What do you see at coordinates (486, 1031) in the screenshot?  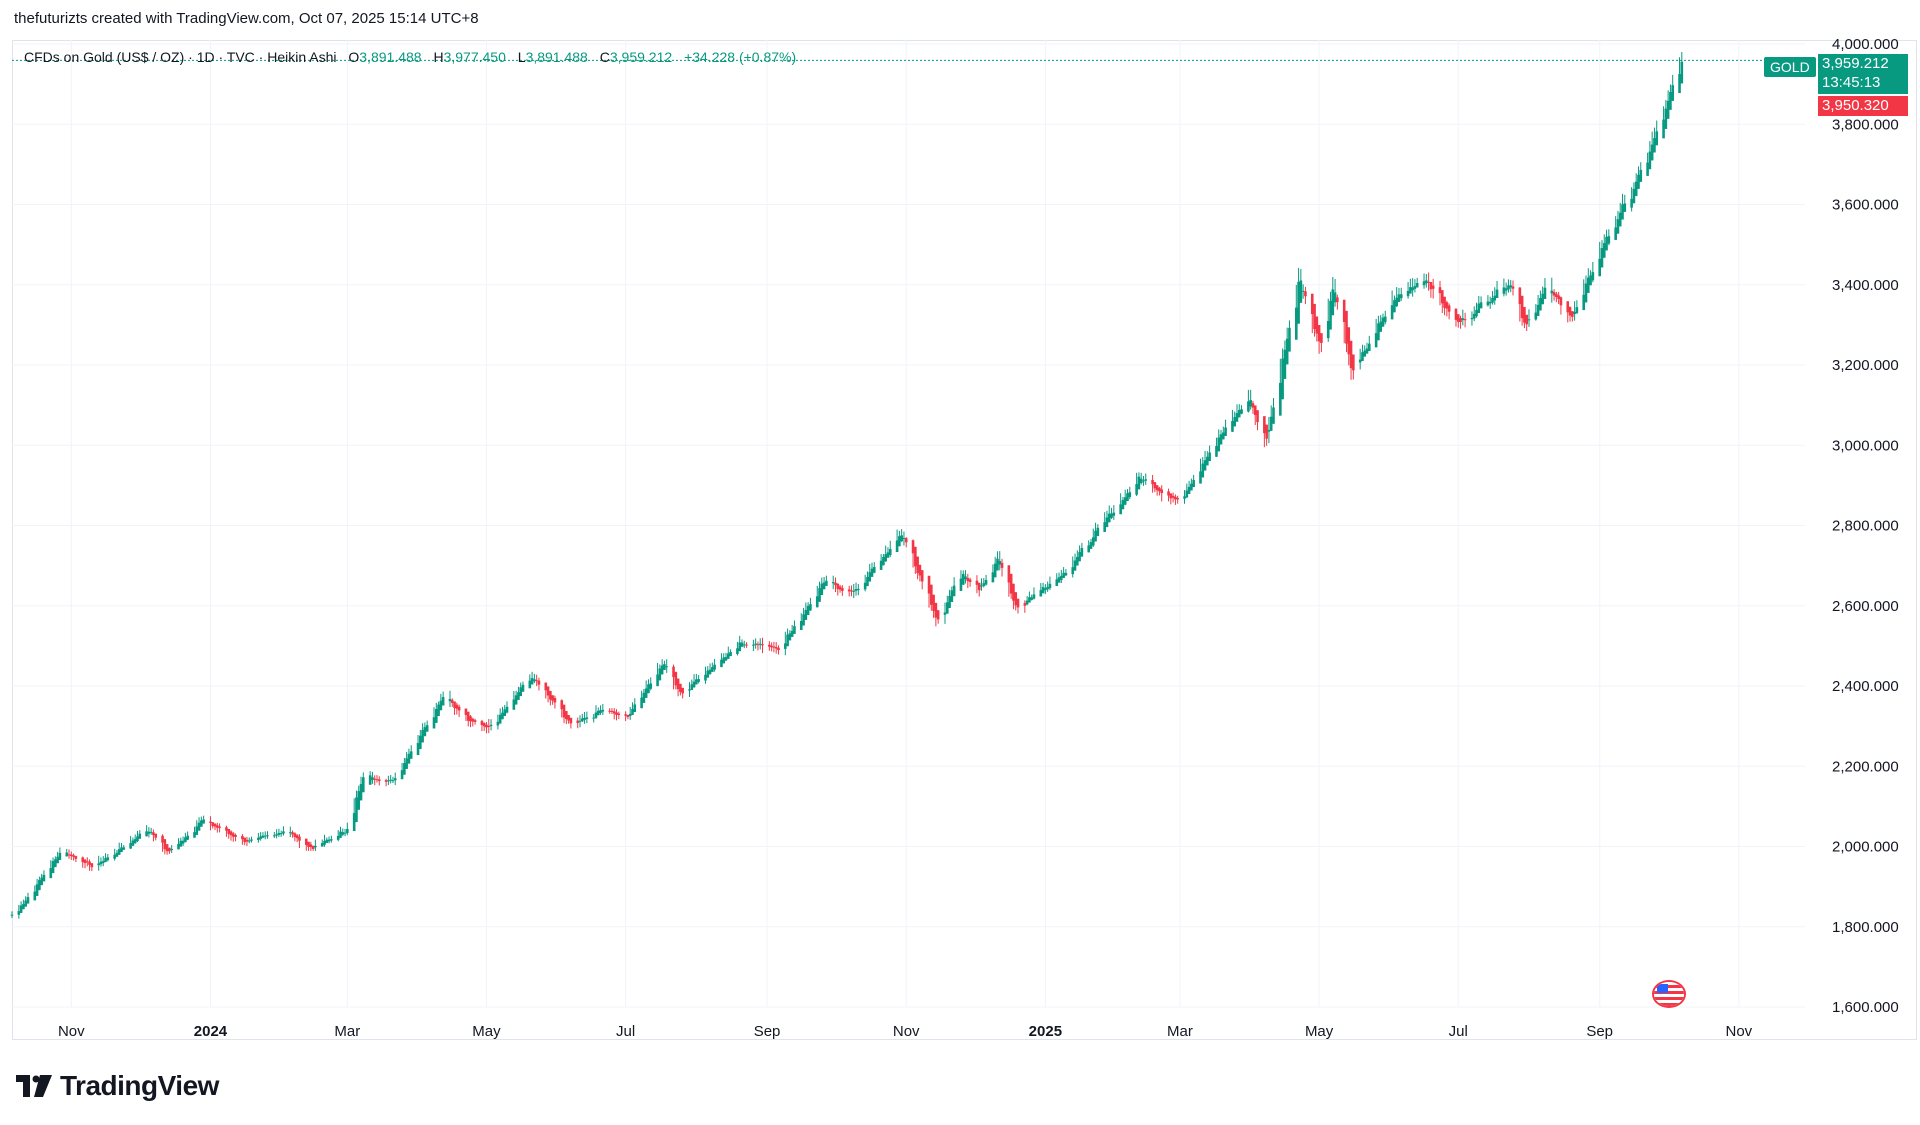 I see `x-tick-label: May` at bounding box center [486, 1031].